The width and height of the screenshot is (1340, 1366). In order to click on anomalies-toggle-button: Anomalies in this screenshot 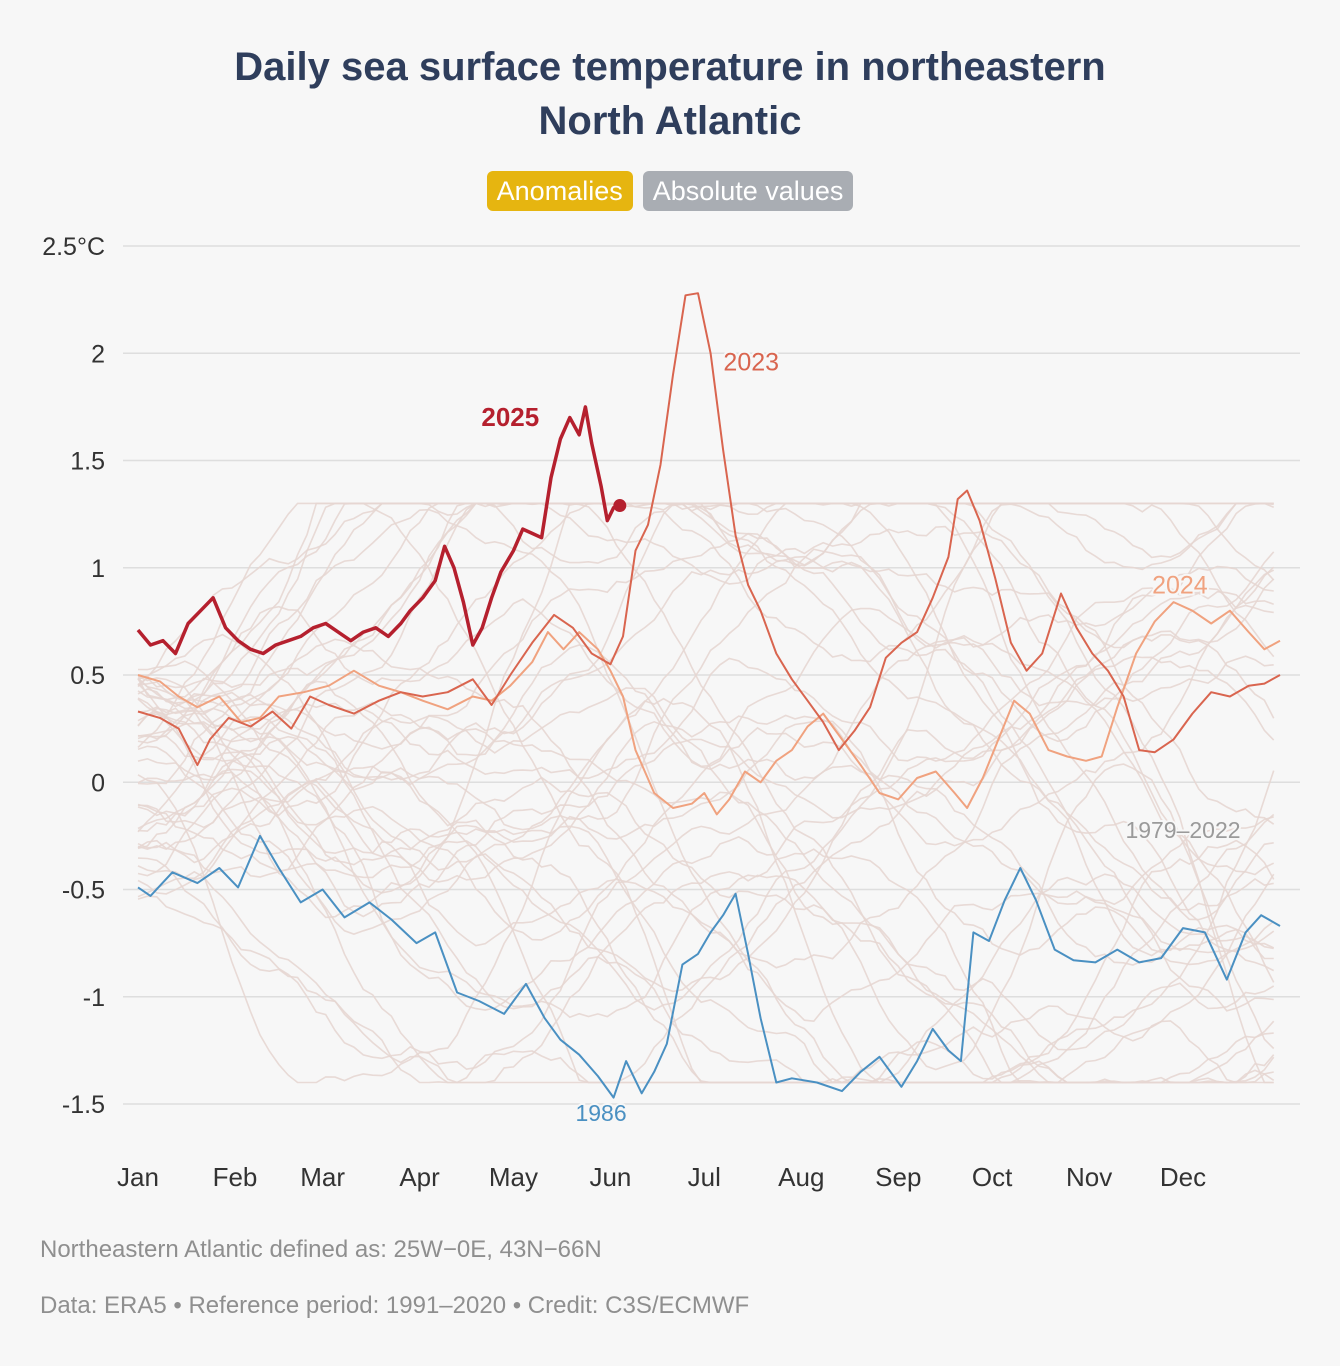, I will do `click(559, 191)`.